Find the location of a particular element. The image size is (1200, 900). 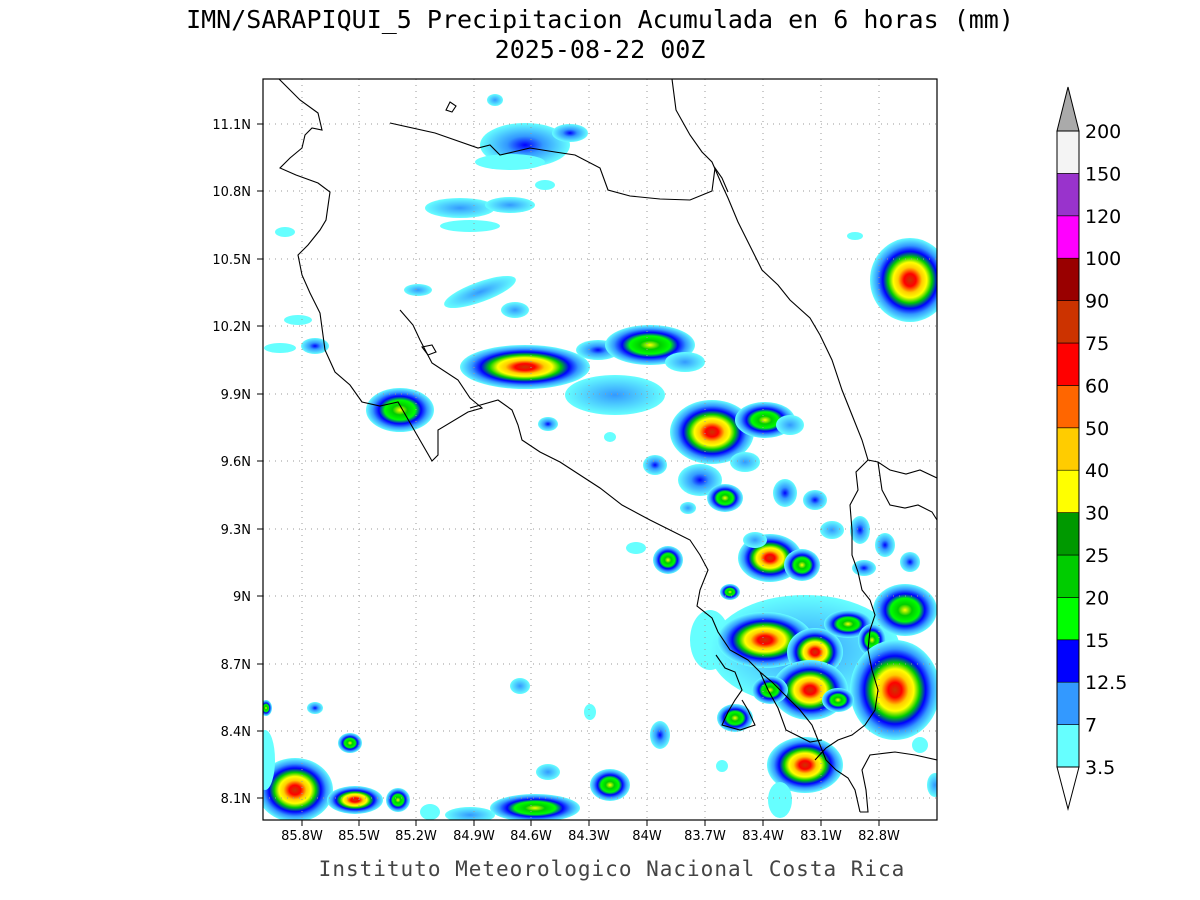

lon-tick-label: 84.3W is located at coordinates (589, 836).